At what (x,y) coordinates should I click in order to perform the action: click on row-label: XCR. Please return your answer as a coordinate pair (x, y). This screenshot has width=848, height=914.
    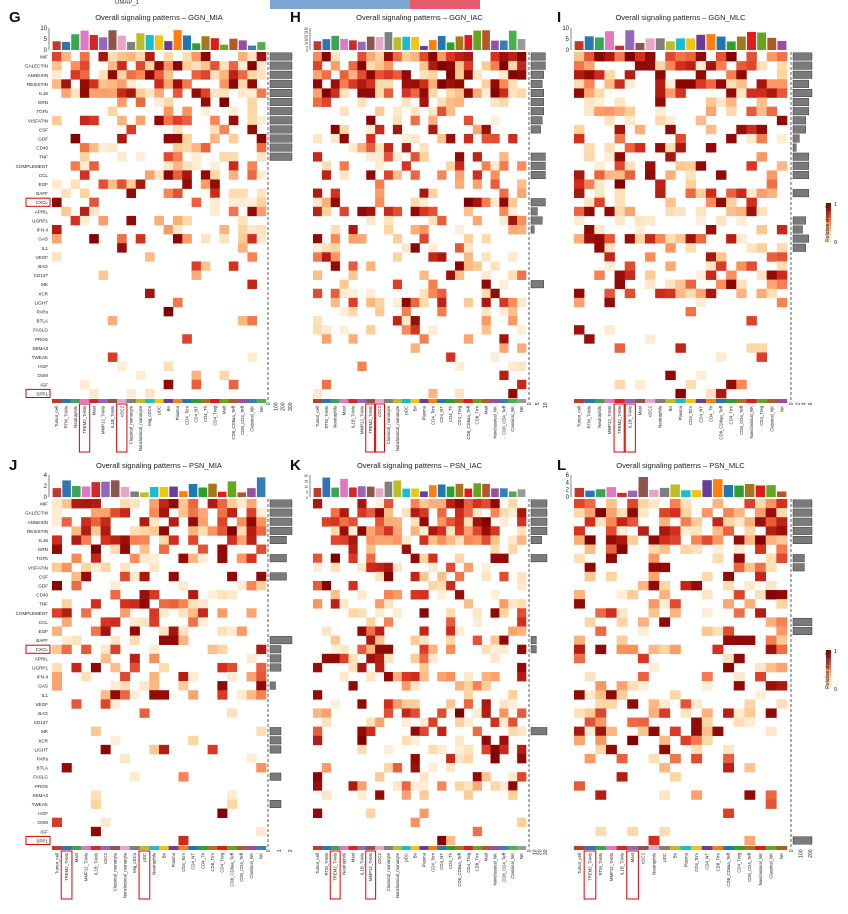
    Looking at the image, I should click on (43, 293).